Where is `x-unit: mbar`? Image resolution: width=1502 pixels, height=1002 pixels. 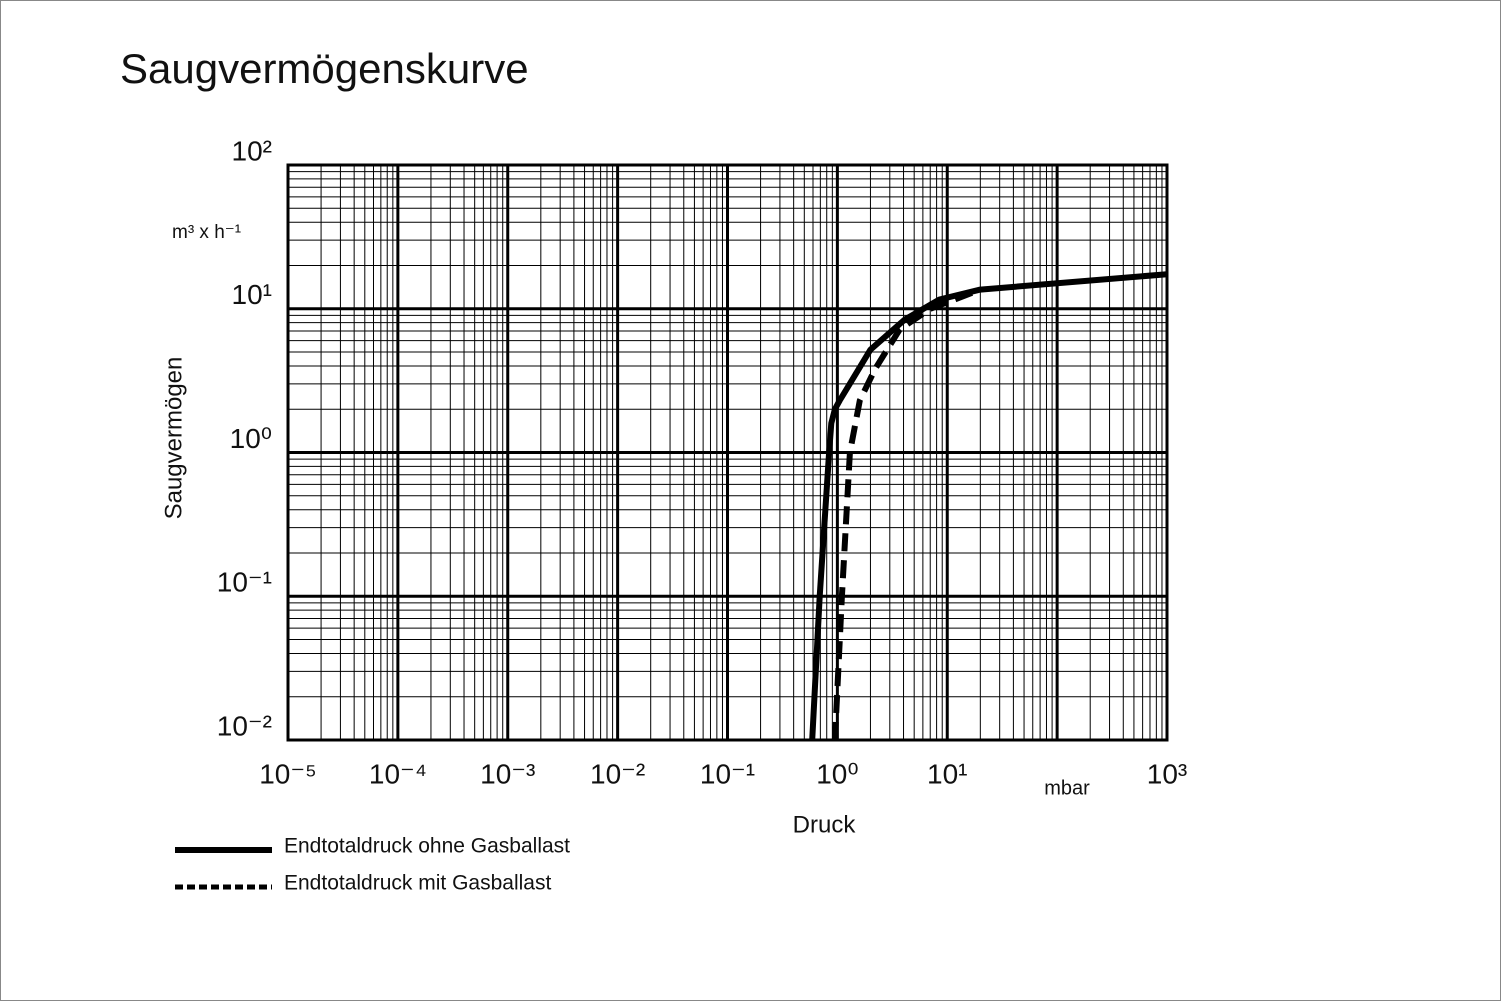
x-unit: mbar is located at coordinates (1067, 788).